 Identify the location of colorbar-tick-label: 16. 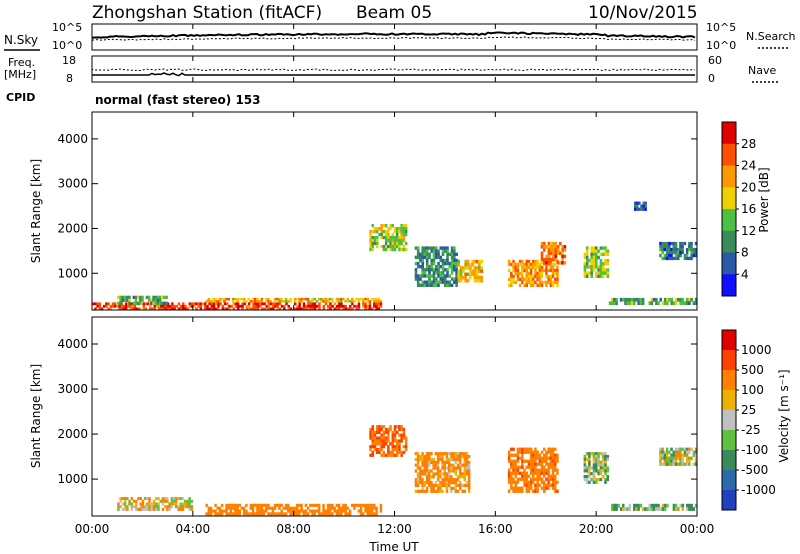
(748, 209).